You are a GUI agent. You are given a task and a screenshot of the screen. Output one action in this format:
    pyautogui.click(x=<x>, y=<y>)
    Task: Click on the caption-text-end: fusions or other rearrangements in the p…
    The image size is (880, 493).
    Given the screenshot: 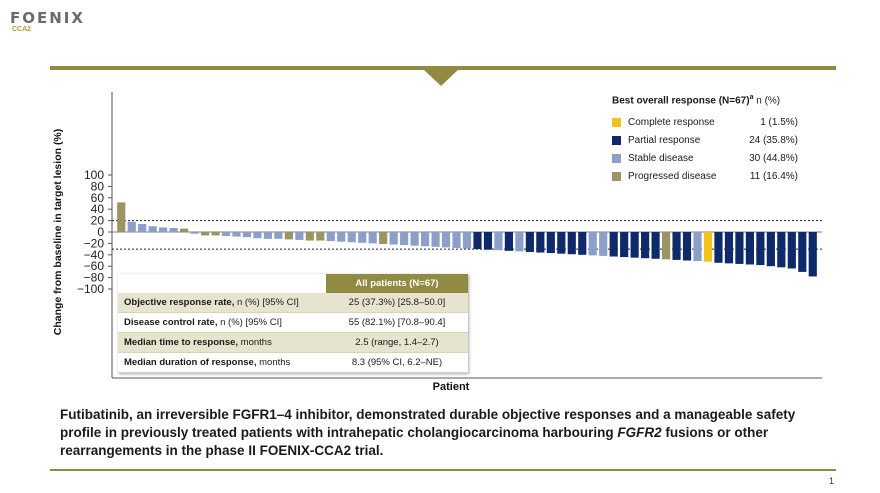 What is the action you would take?
    pyautogui.click(x=414, y=441)
    